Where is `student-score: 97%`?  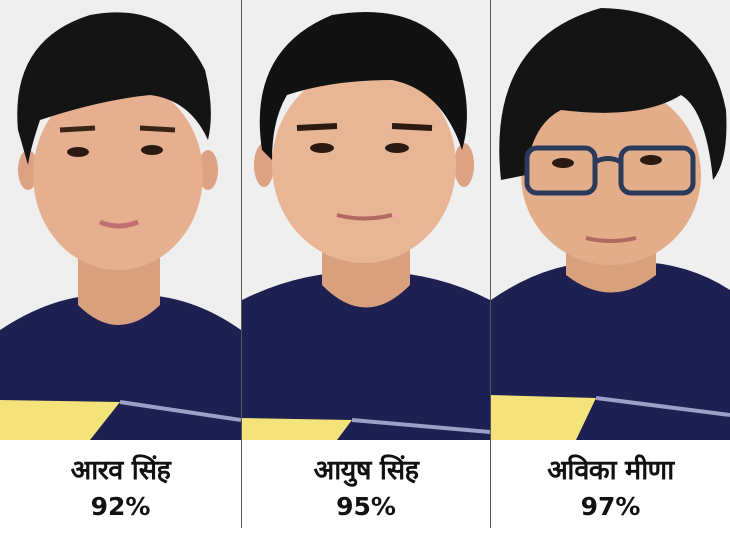
student-score: 97% is located at coordinates (610, 506).